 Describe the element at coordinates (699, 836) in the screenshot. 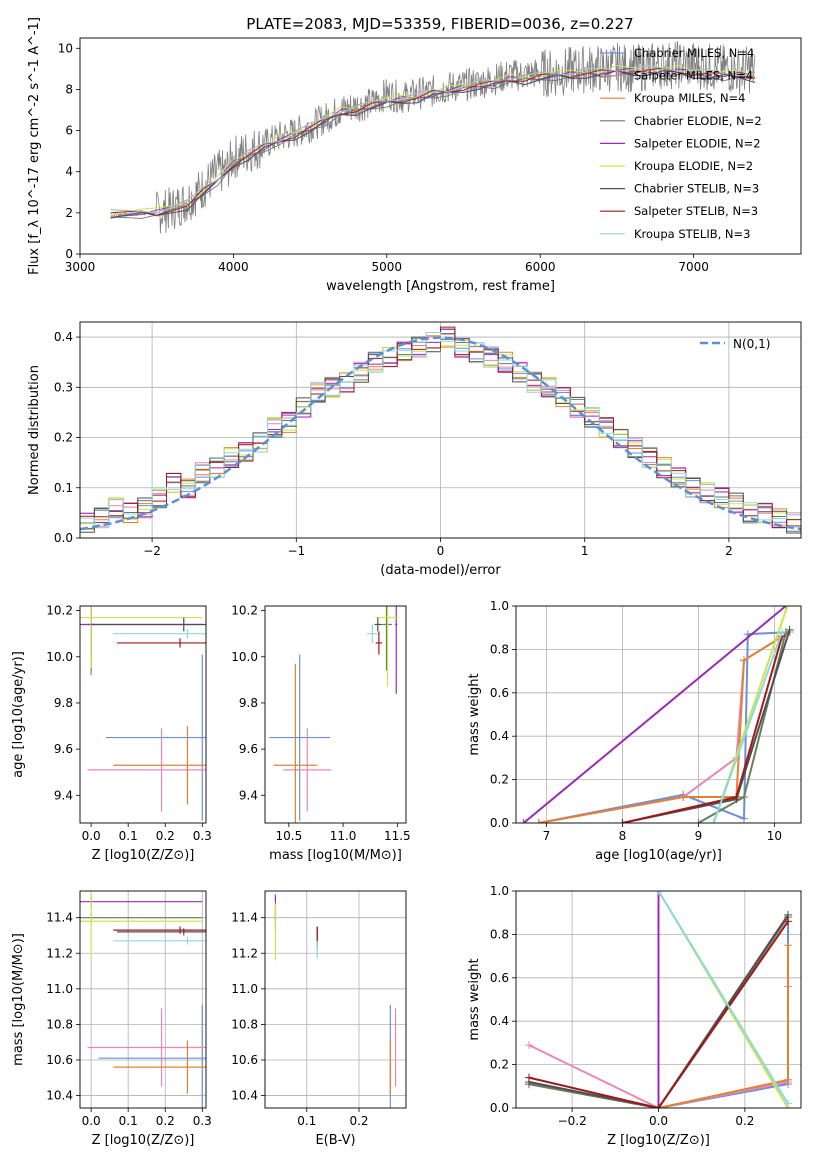

I see `x-tick-label: 9` at that location.